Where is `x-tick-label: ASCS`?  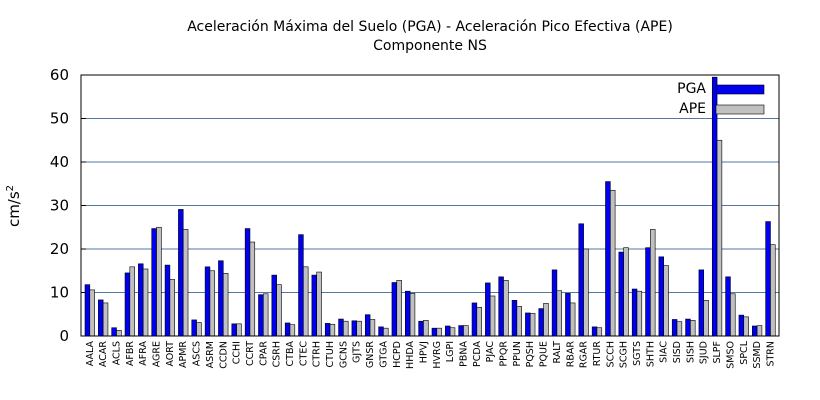 x-tick-label: ASCS is located at coordinates (197, 353).